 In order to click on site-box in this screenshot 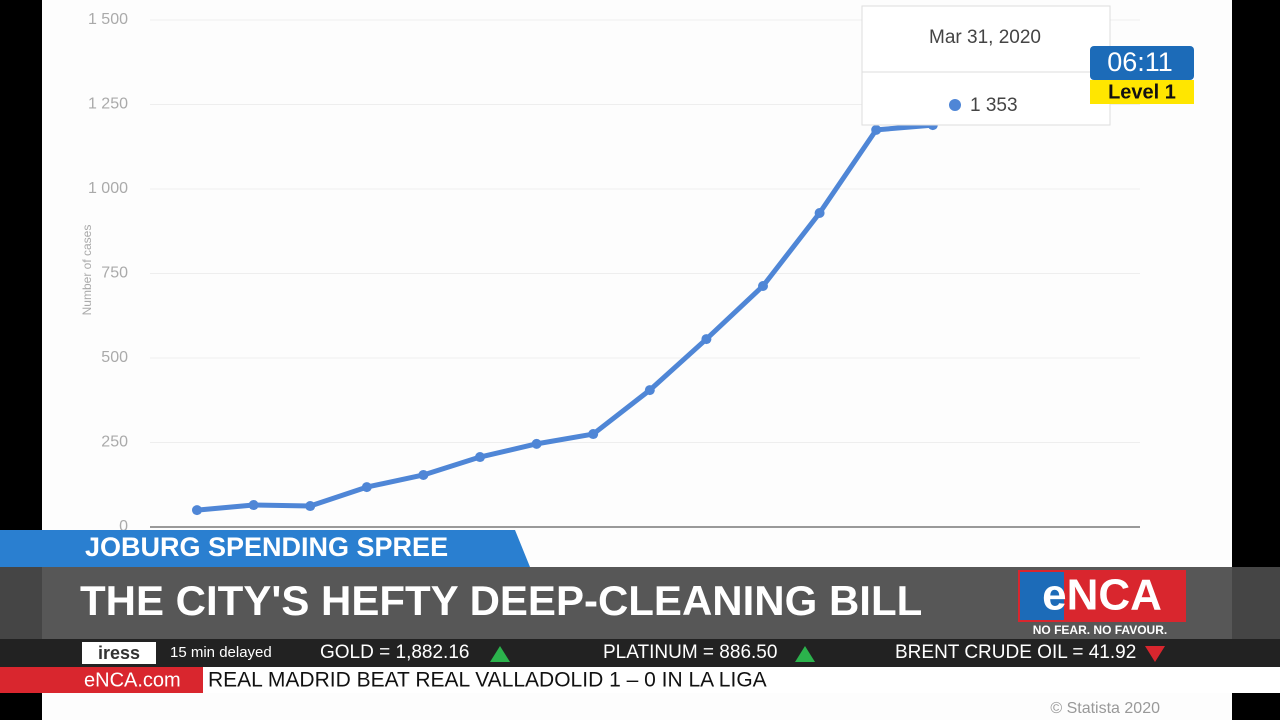, I will do `click(101, 680)`.